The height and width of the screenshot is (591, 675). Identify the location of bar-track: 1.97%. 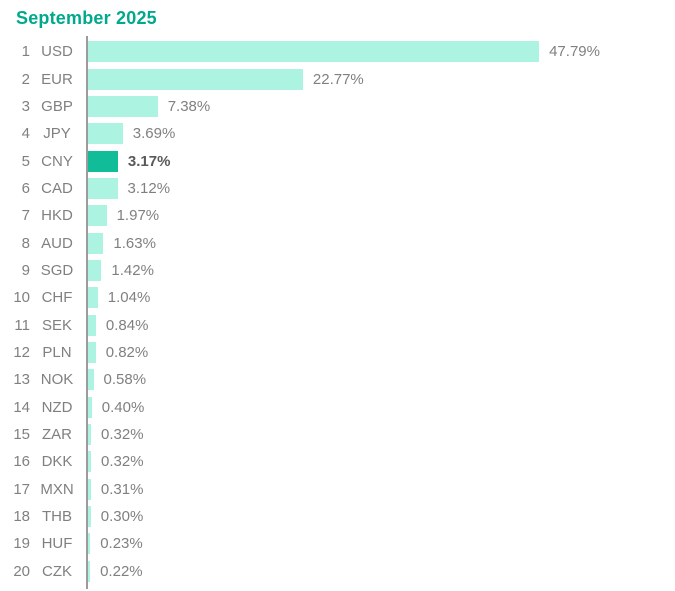
(378, 215).